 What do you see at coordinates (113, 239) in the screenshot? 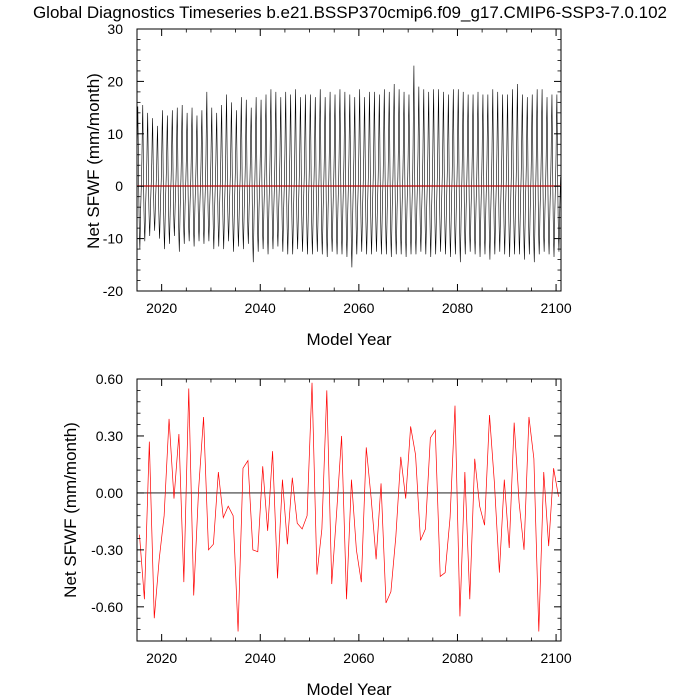
I see `y-tick-label: -10` at bounding box center [113, 239].